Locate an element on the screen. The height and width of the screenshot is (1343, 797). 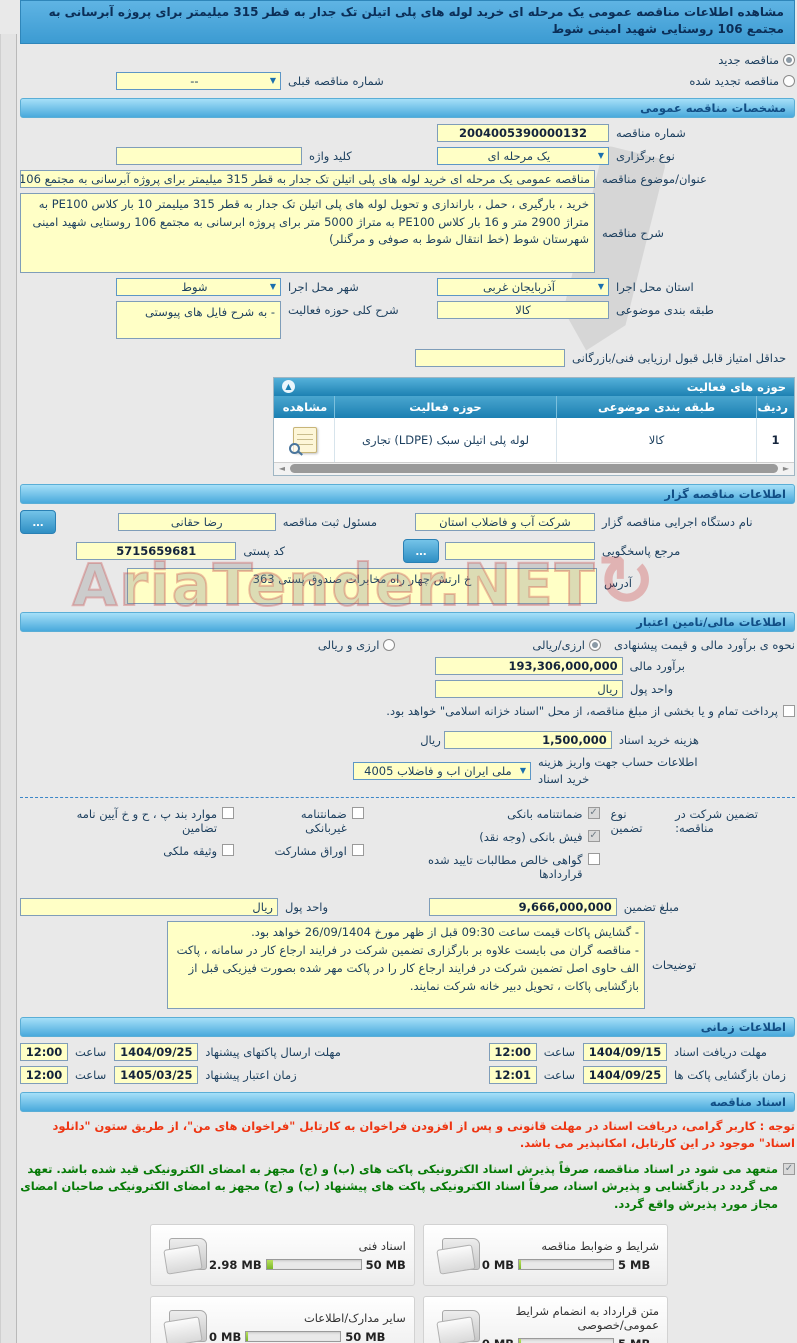
column-header-index: ردیف is located at coordinates (775, 406).